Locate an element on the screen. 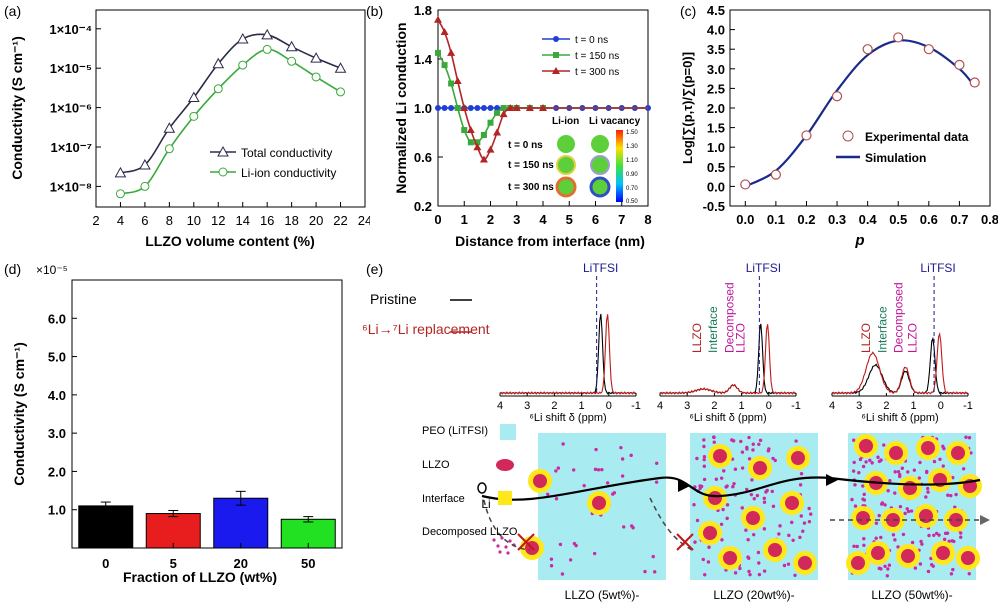 The height and width of the screenshot is (605, 998). y-tick-label: 6.0 is located at coordinates (57, 318).